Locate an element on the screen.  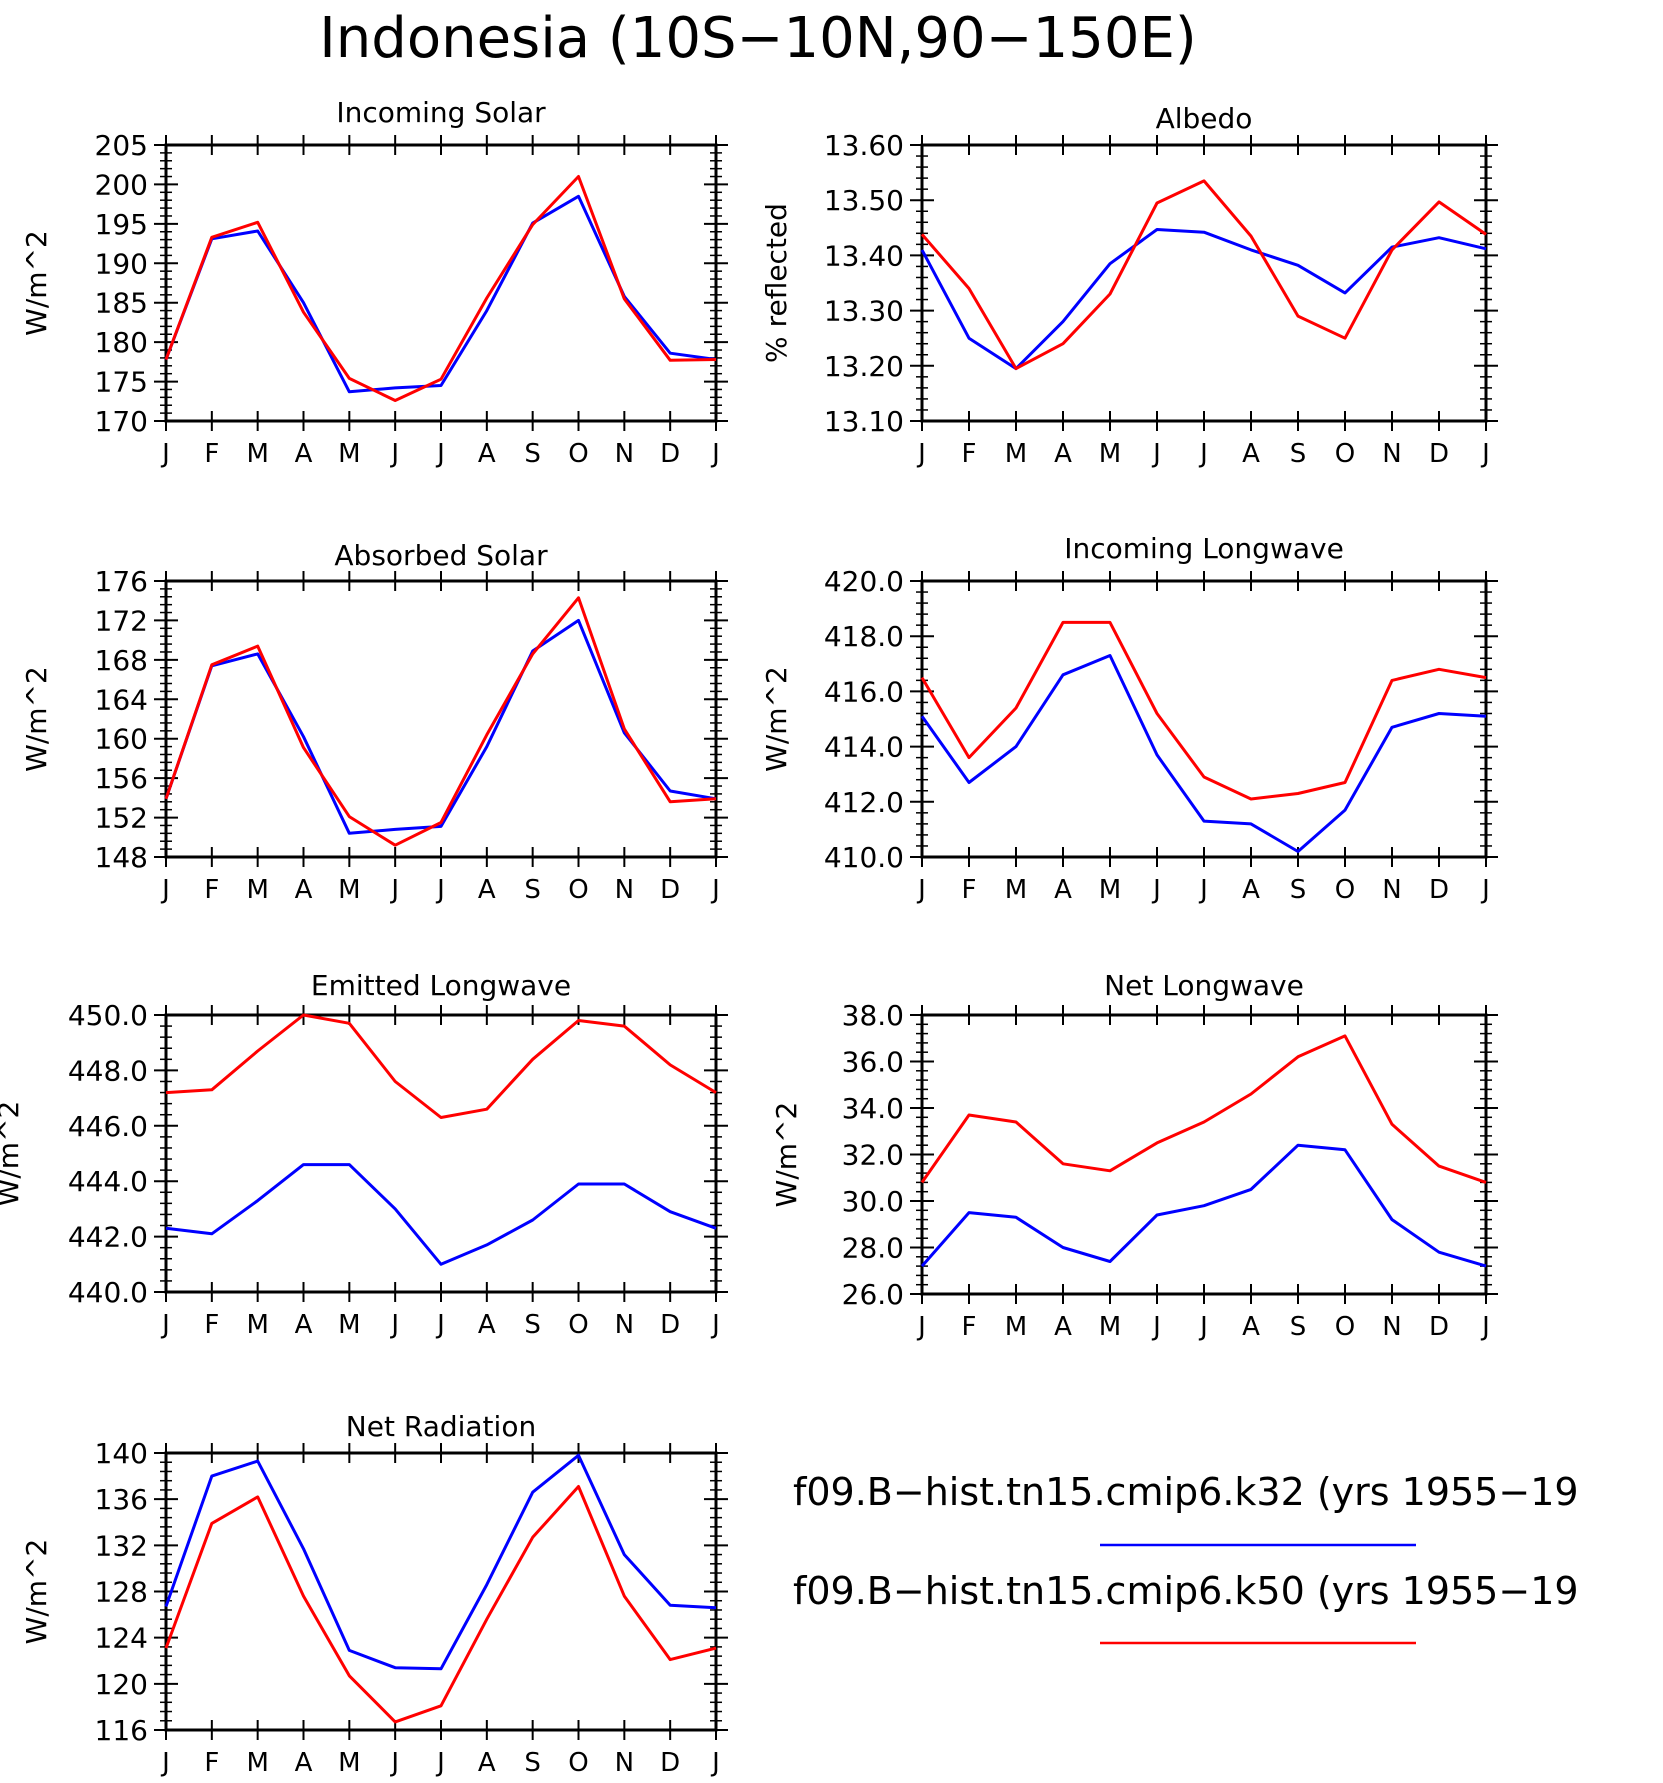
y-tick-label: 26.0 is located at coordinates (873, 1294).